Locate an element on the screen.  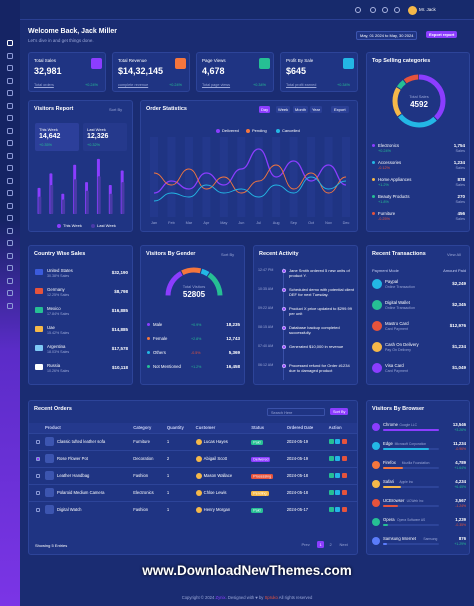
stat-label: Profit By Sale is located at coordinates (300, 60).